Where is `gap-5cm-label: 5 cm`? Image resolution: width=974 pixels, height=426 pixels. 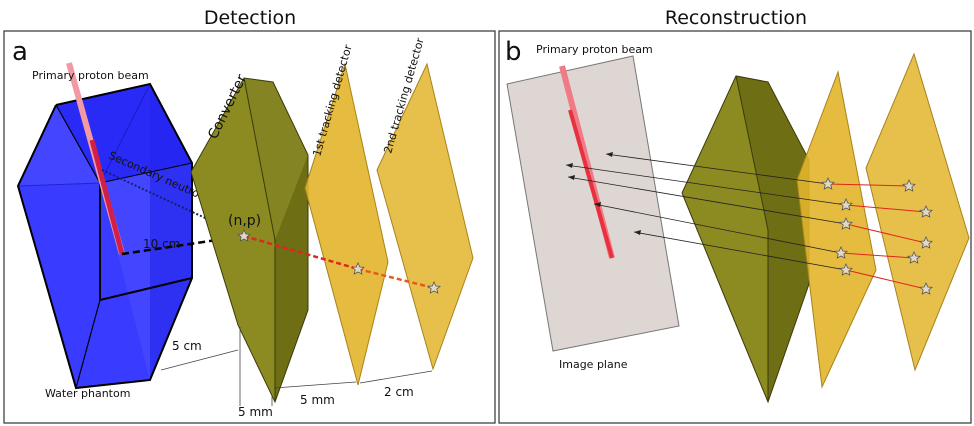
gap-5cm-label: 5 cm is located at coordinates (187, 346).